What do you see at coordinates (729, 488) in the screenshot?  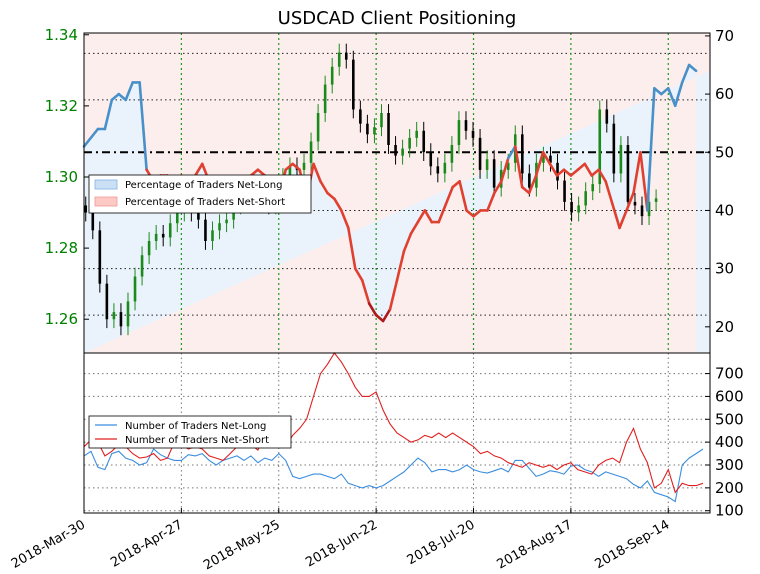 I see `count-tick-label: 200` at bounding box center [729, 488].